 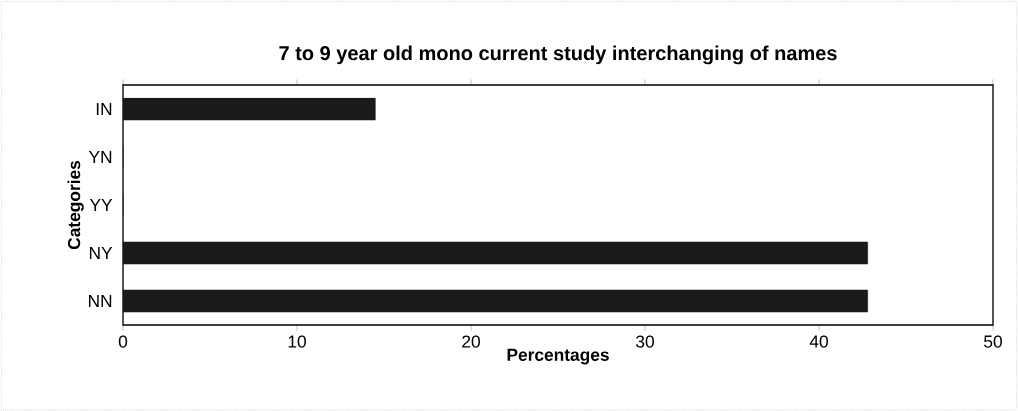 What do you see at coordinates (123, 341) in the screenshot?
I see `x-tick-label: 0` at bounding box center [123, 341].